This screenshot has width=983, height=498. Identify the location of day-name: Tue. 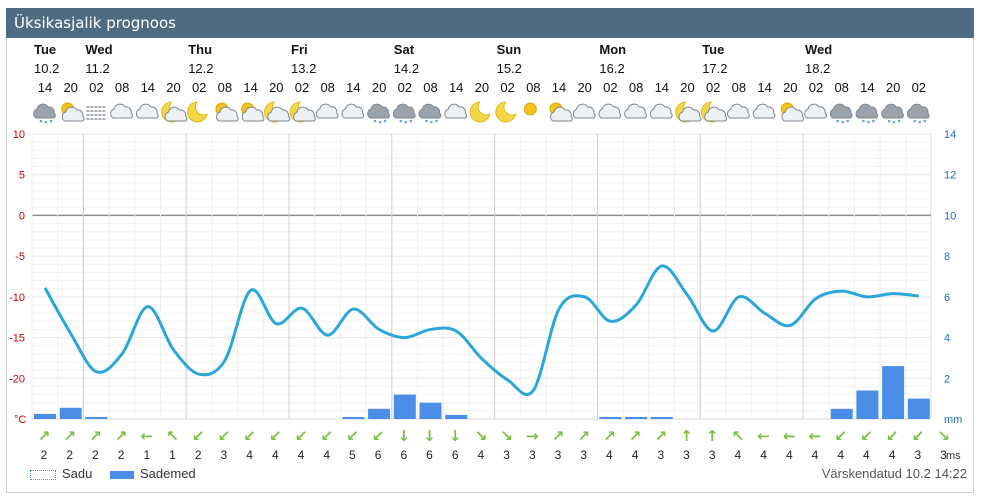
(713, 49).